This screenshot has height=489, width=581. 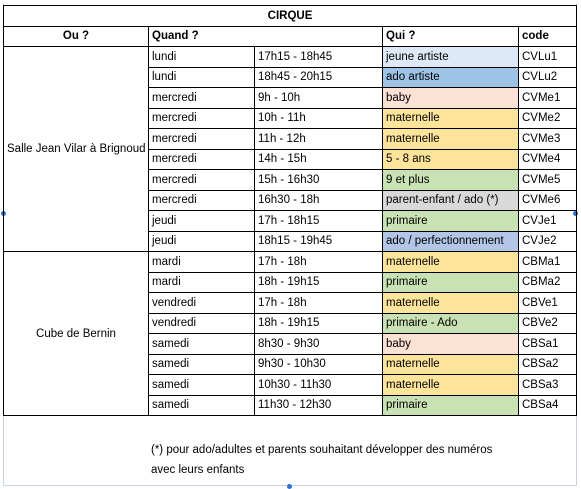 I want to click on who-cell: parent-enfant / ado (*), so click(x=450, y=200).